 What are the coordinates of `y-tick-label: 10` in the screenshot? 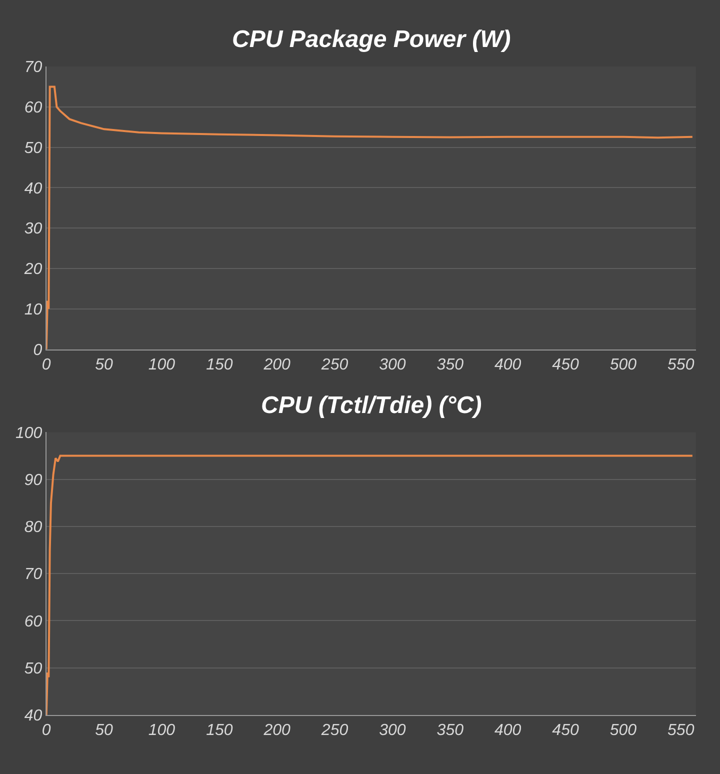 It's located at (33, 310).